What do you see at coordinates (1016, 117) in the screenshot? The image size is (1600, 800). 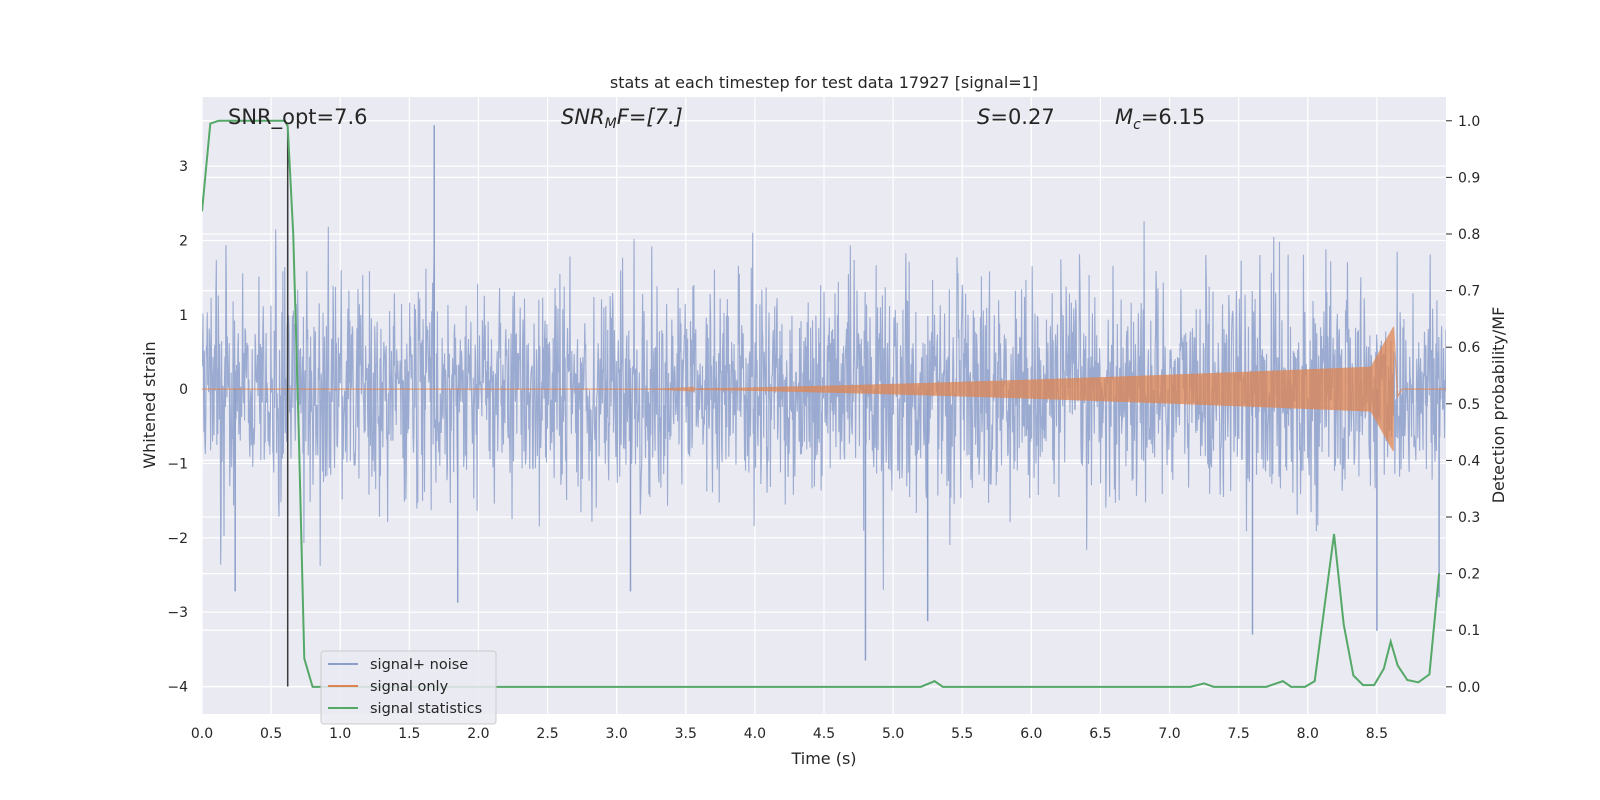 I see `annotation-s: S=0.27` at bounding box center [1016, 117].